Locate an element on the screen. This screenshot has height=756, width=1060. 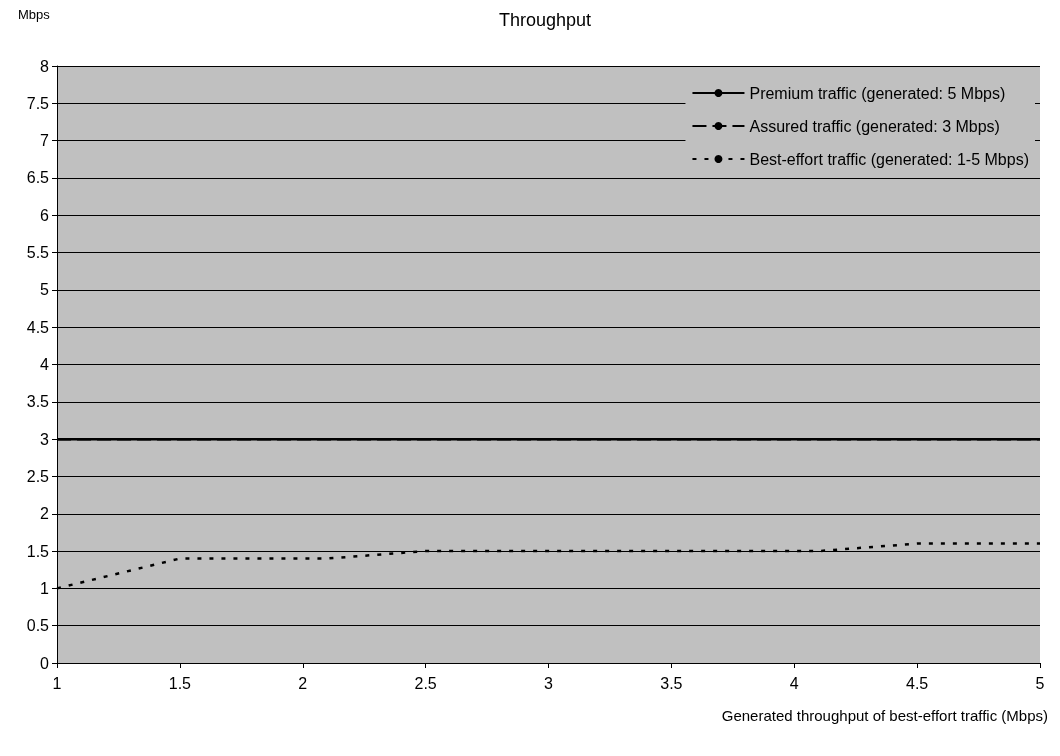
y-tick-label: 7.5 is located at coordinates (38, 103).